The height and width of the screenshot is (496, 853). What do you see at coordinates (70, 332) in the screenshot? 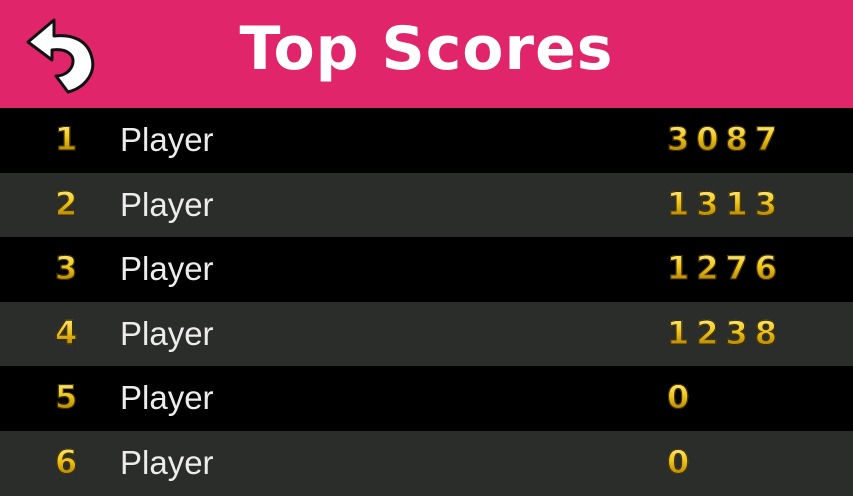
I see `rank: 4` at bounding box center [70, 332].